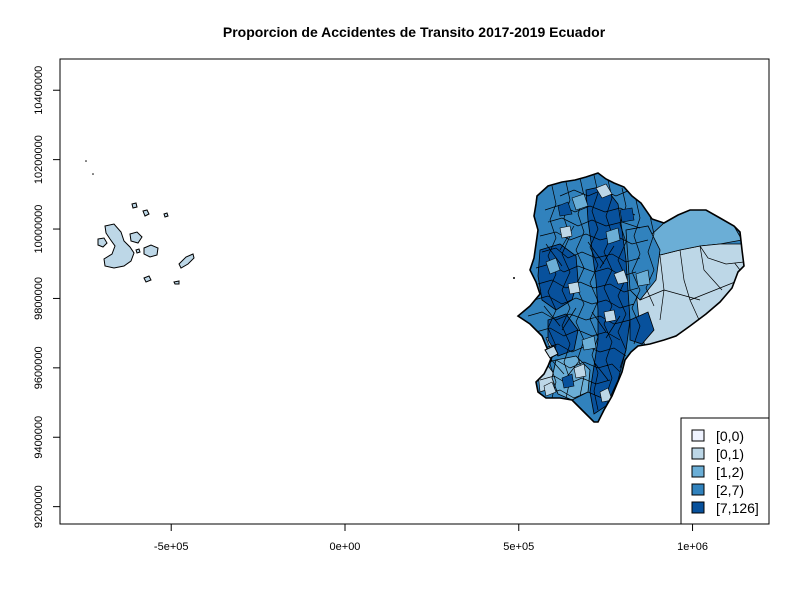 The image size is (800, 600). Describe the element at coordinates (613, 236) in the screenshot. I see `canton-patch-mid-b` at that location.